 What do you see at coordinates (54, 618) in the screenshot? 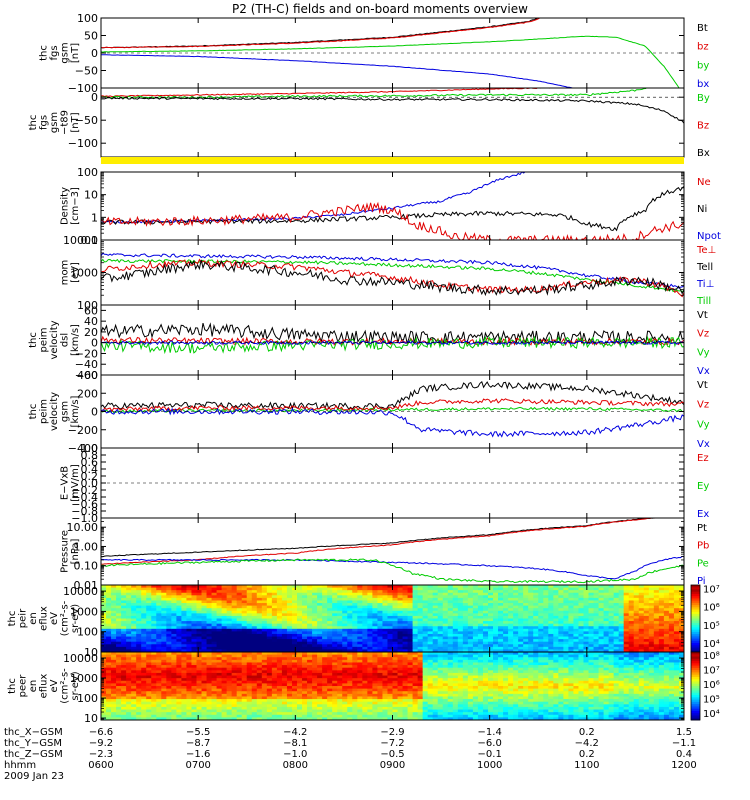
I see `y-label-line: eV` at bounding box center [54, 618].